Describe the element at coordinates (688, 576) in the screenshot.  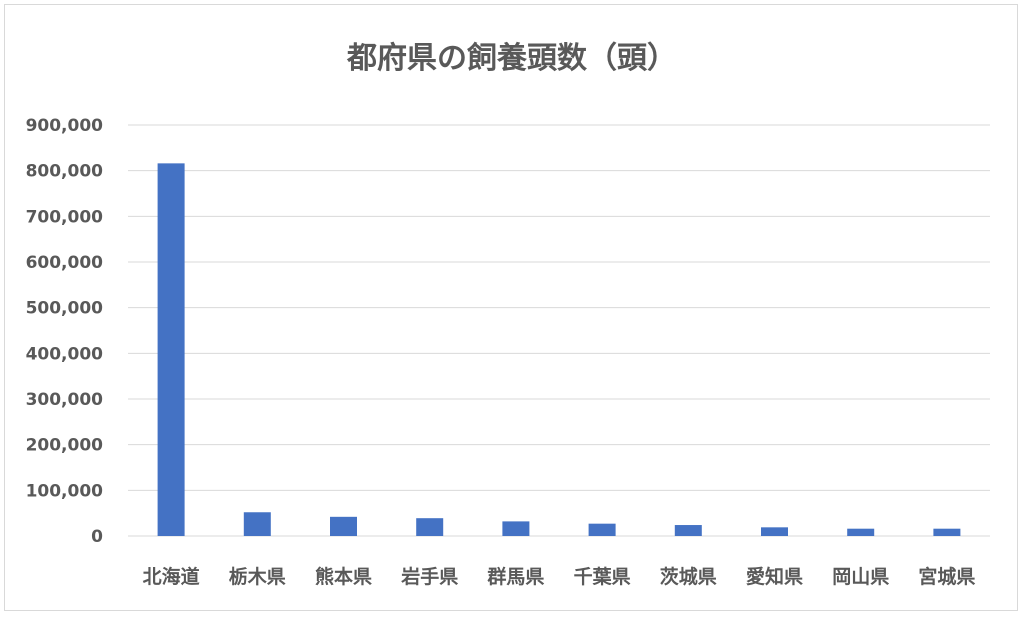
I see `x-tick-label: 茨城県` at that location.